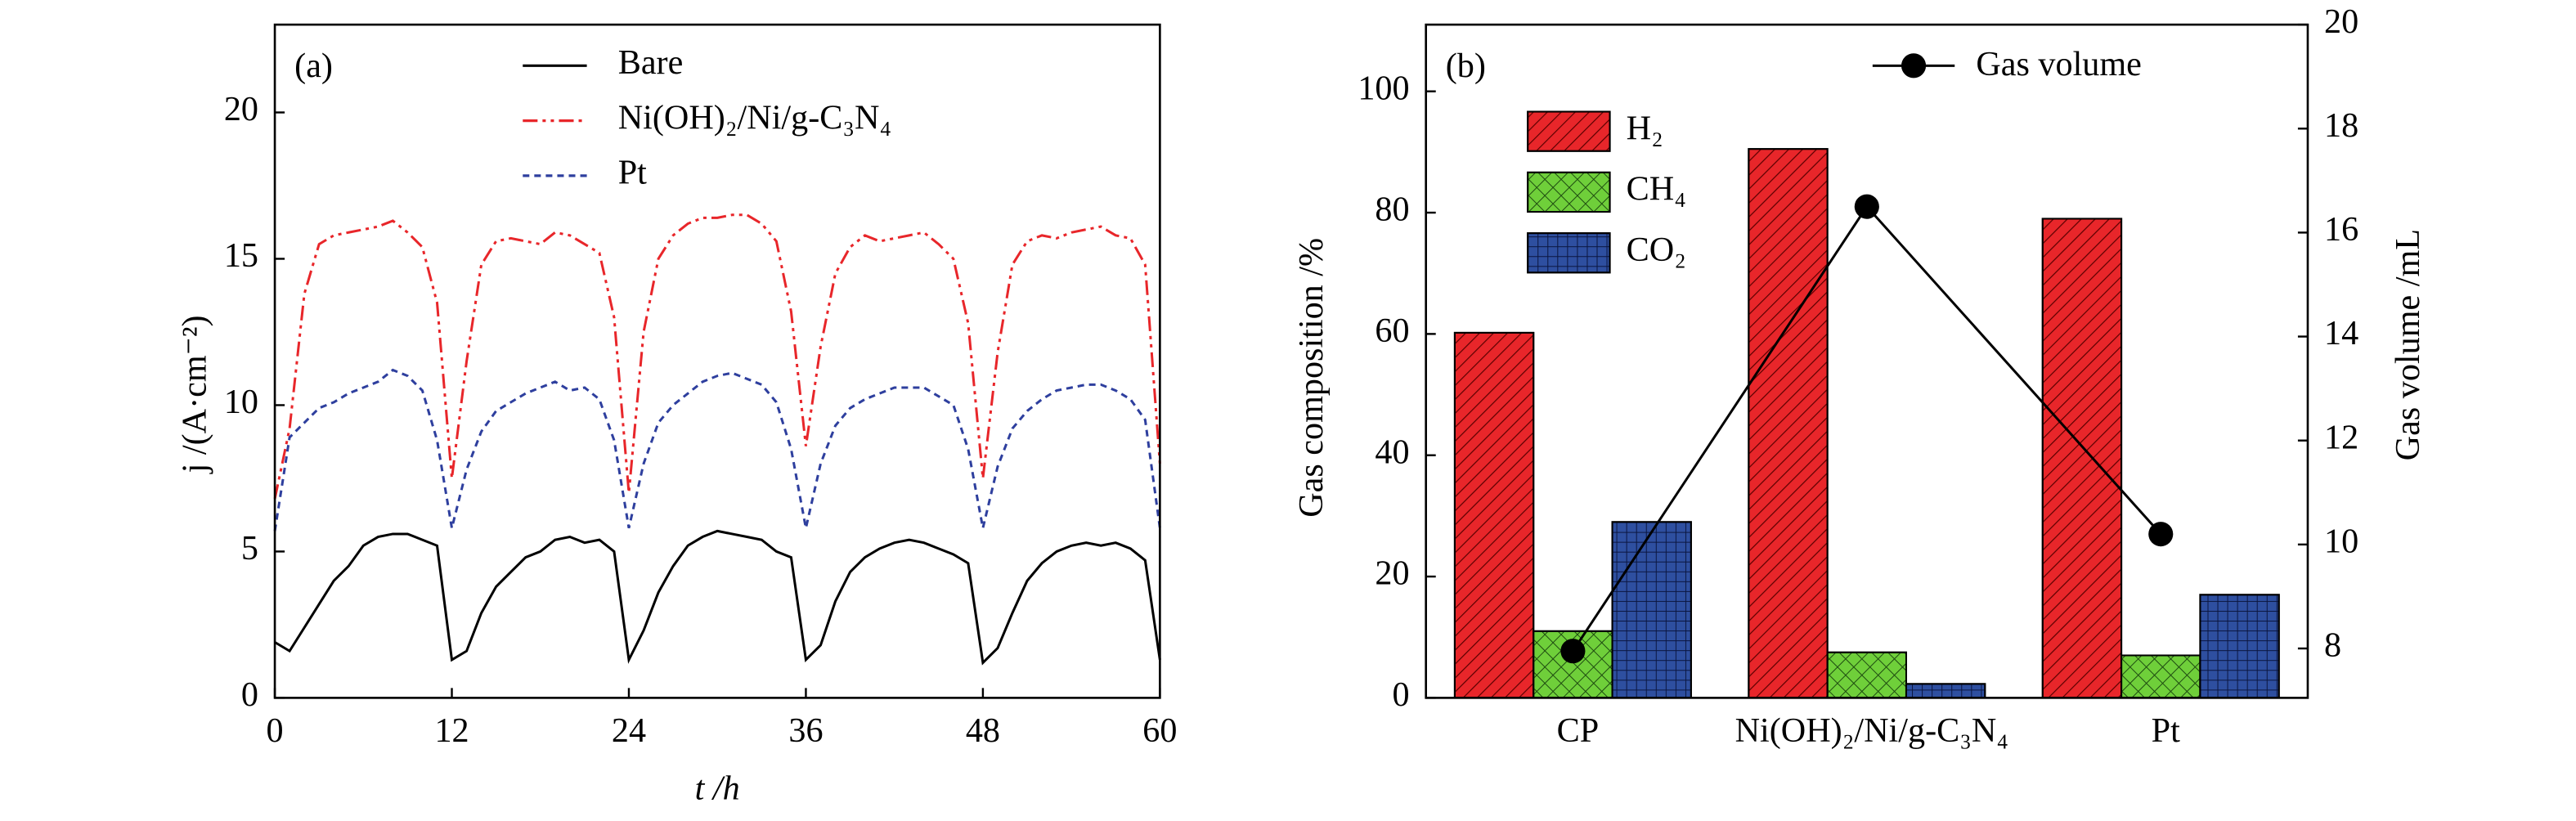 This screenshot has height=821, width=2576. I want to click on x-tick-label: 0, so click(275, 730).